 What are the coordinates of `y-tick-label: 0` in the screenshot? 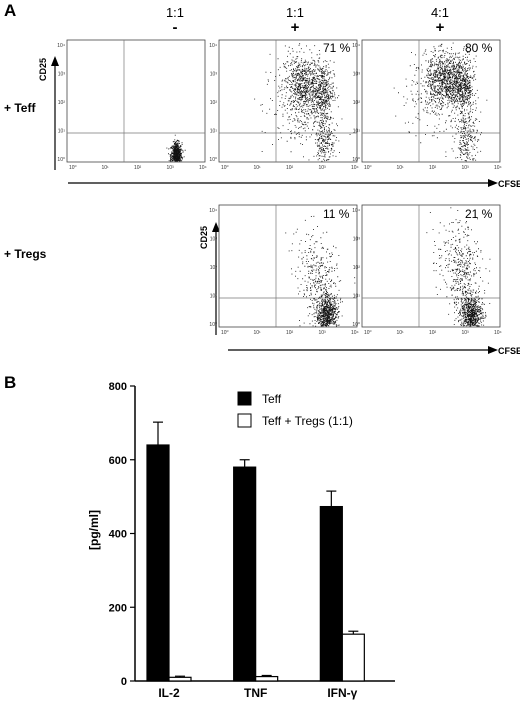 It's located at (124, 682).